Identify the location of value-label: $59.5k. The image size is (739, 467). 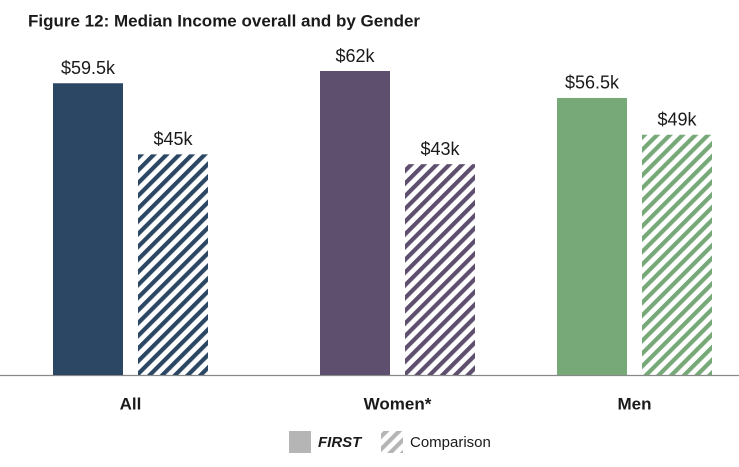
(88, 68).